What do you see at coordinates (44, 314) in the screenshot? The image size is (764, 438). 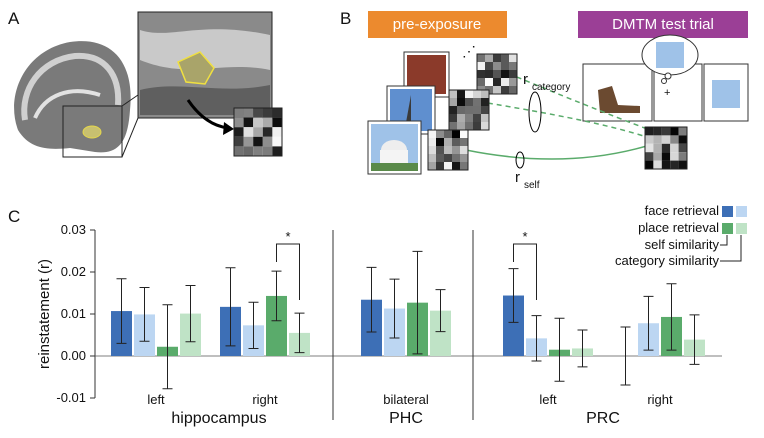 I see `y-axis-label: reinstatement (r)` at bounding box center [44, 314].